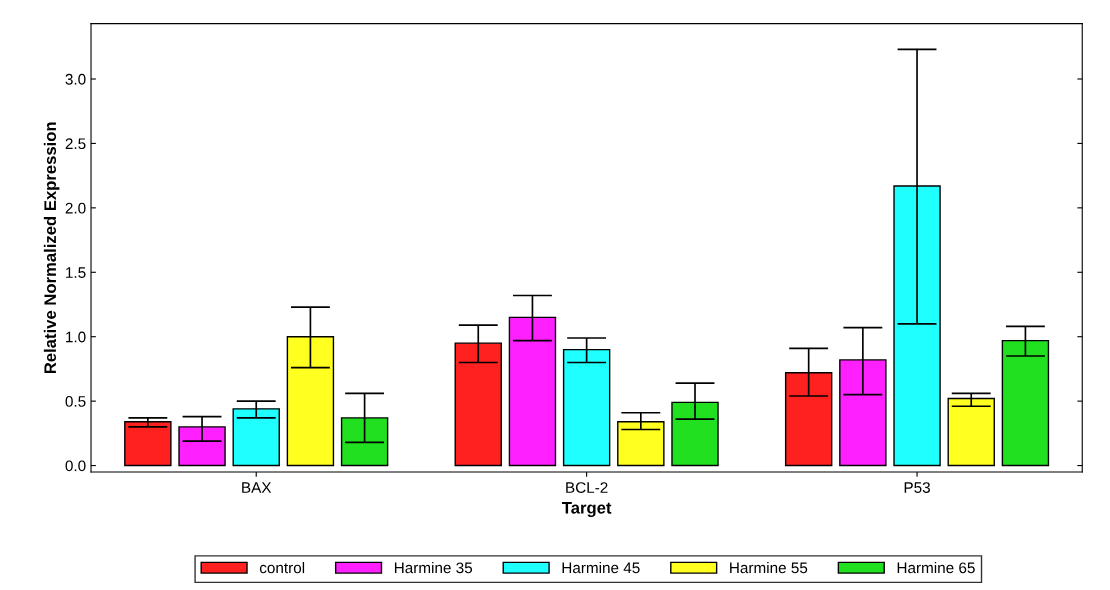 This screenshot has width=1110, height=590. I want to click on legend-label: Harmine 45, so click(601, 568).